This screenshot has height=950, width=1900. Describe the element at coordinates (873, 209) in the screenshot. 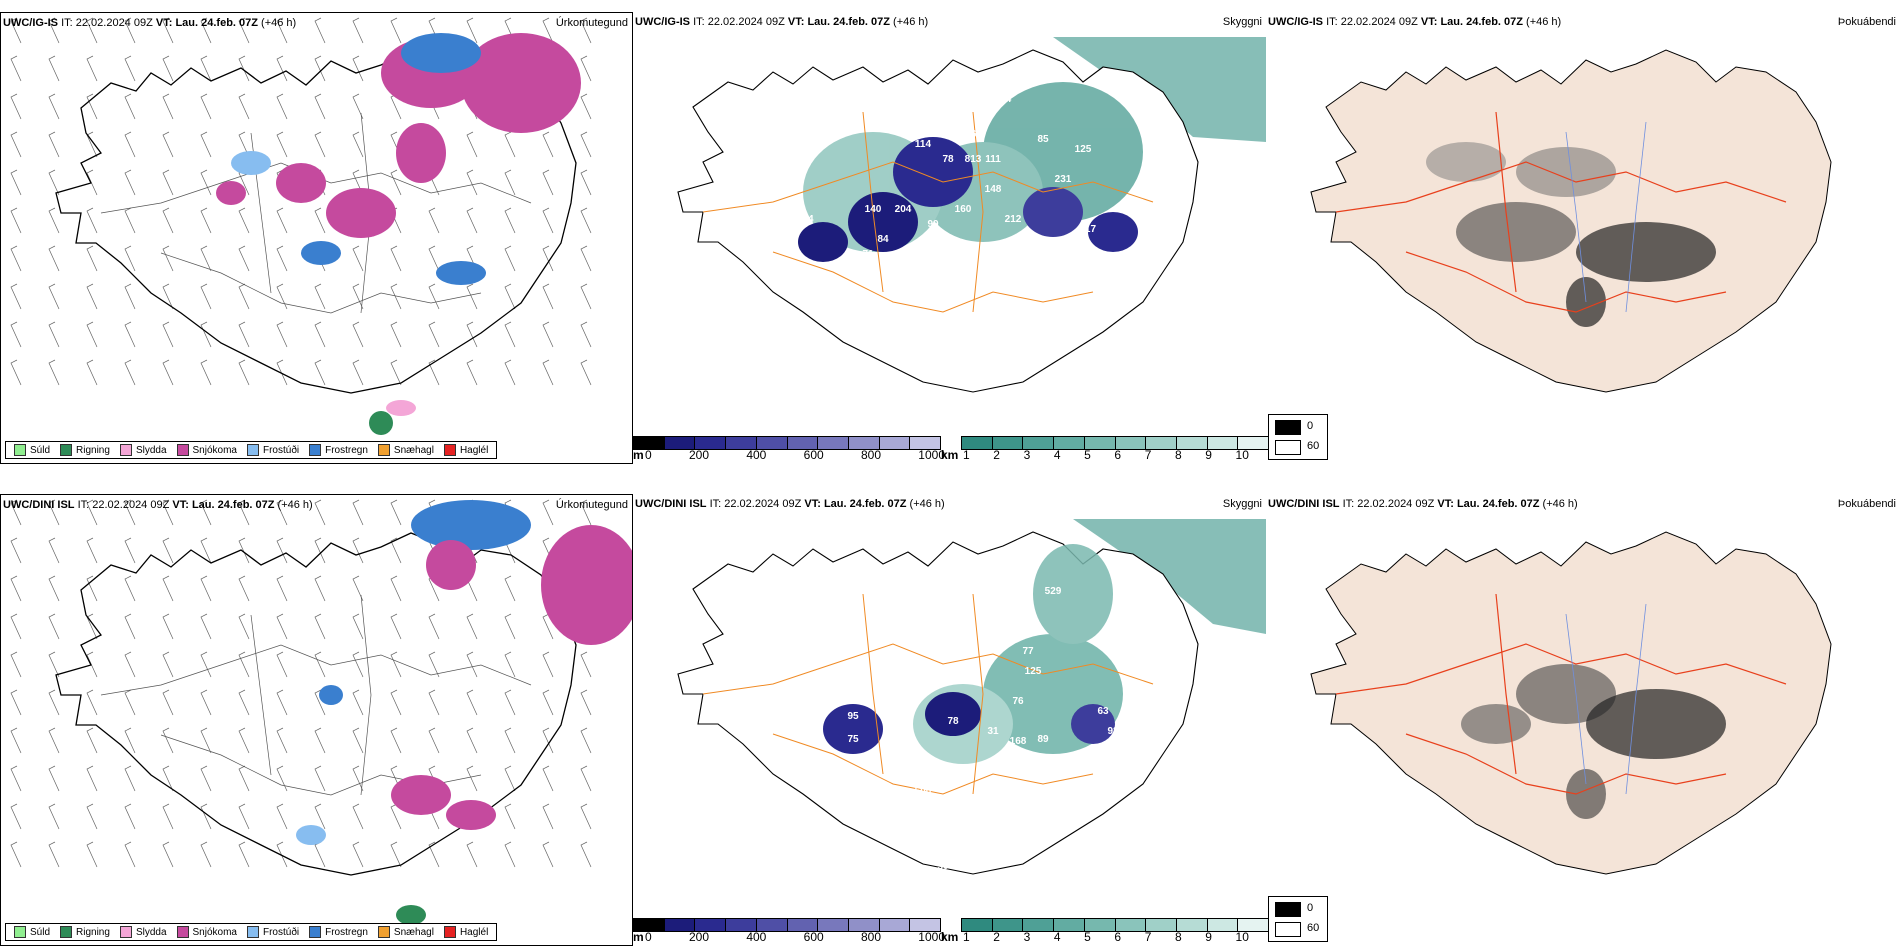

I see `cloudbase-value-label: 140` at that location.